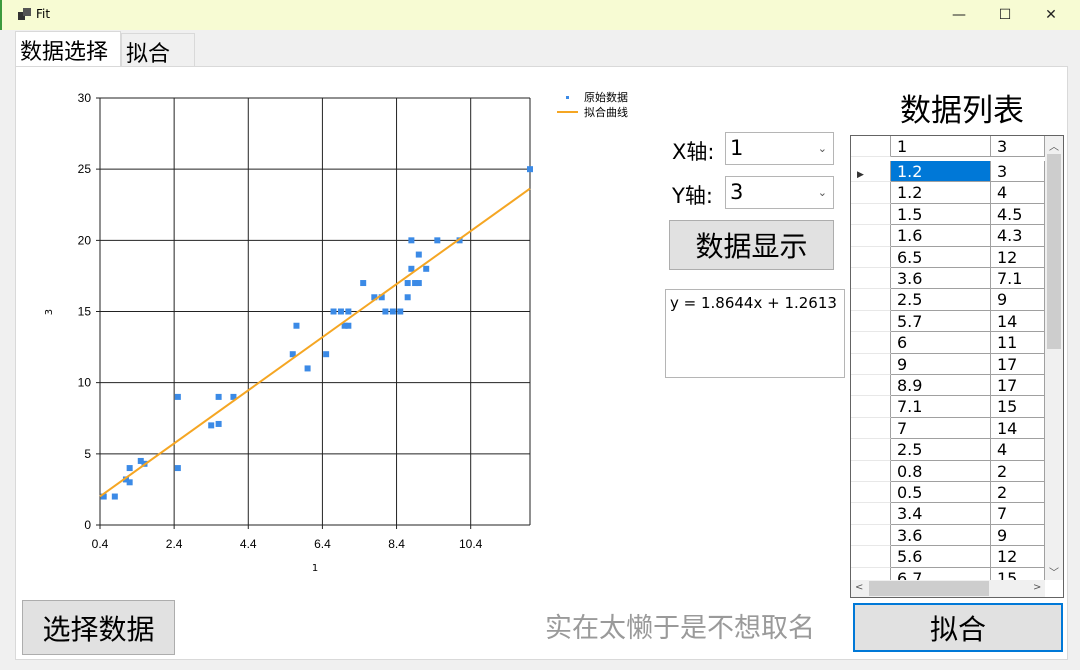  I want to click on table-row: 7.1 15, so click(948, 407).